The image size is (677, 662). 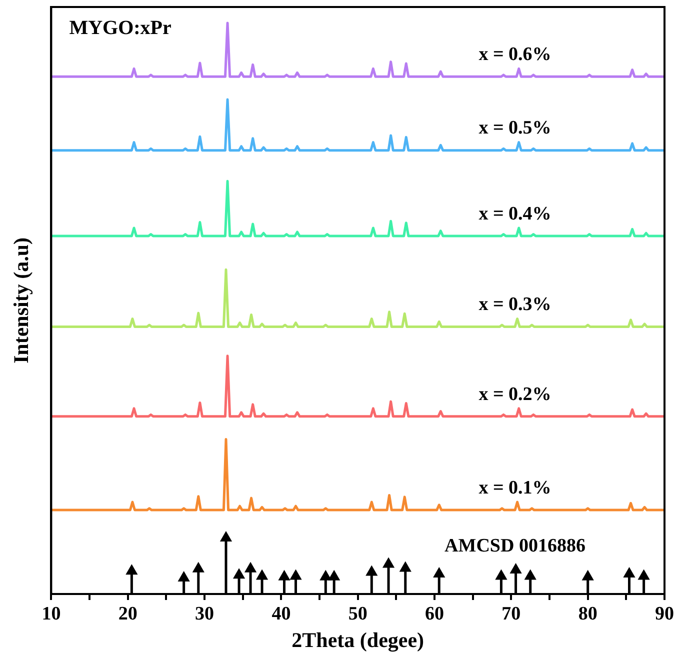 What do you see at coordinates (434, 613) in the screenshot?
I see `x-tick-label: 60` at bounding box center [434, 613].